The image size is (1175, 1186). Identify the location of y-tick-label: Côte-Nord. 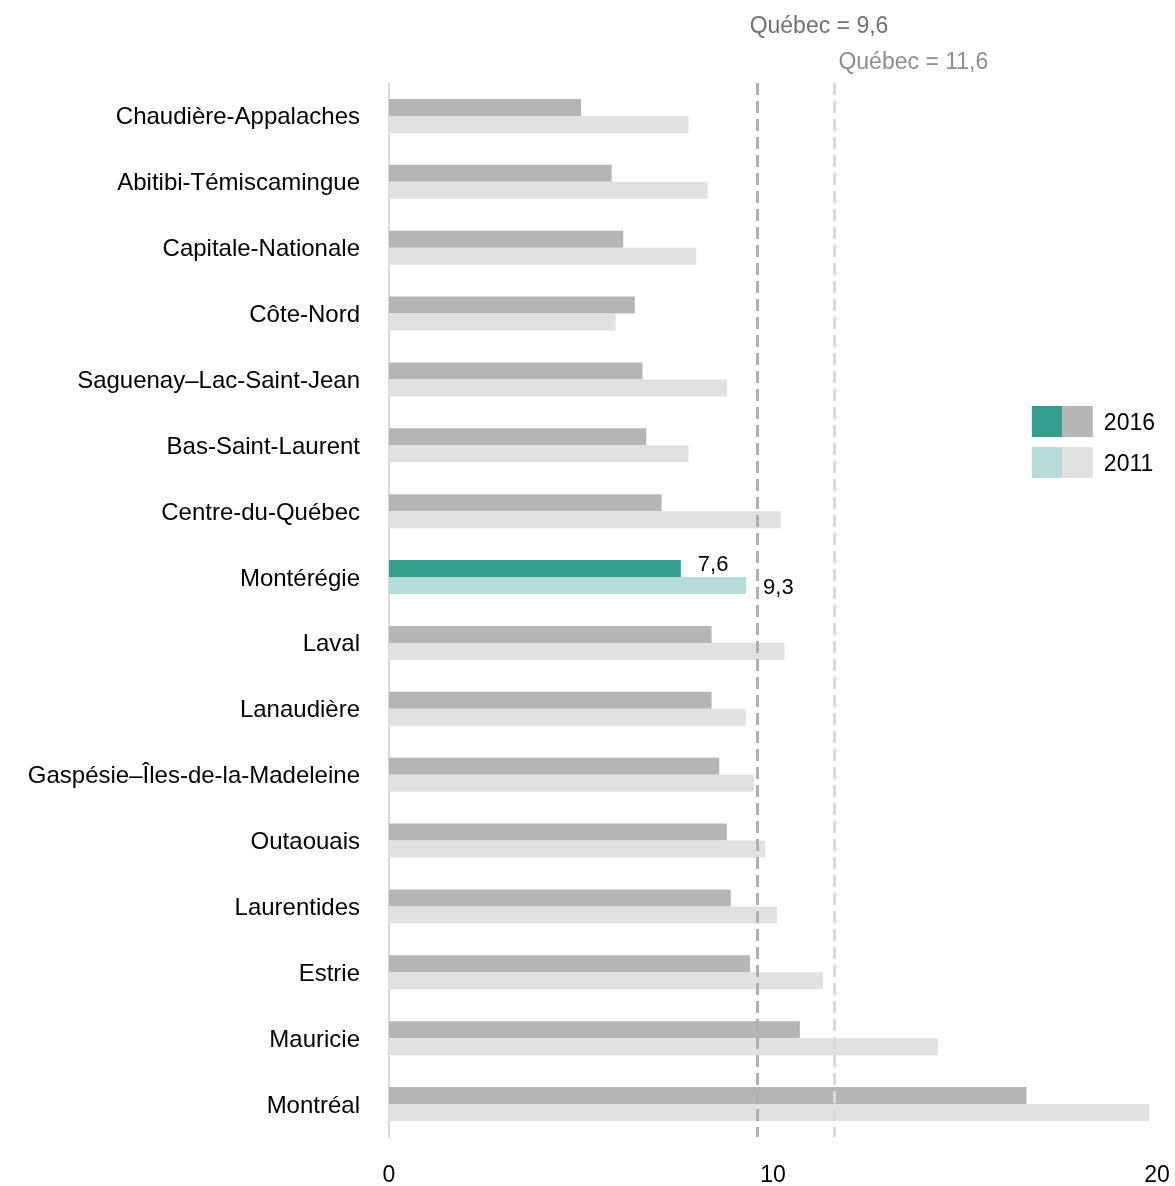
(304, 314).